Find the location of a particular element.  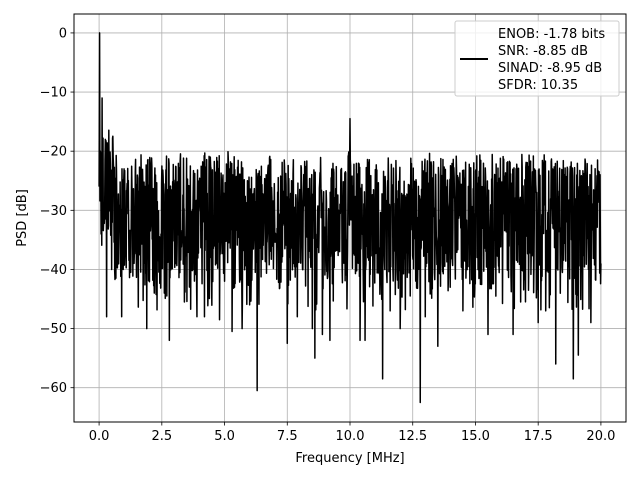

x-tick-label: 10.0 is located at coordinates (350, 436).